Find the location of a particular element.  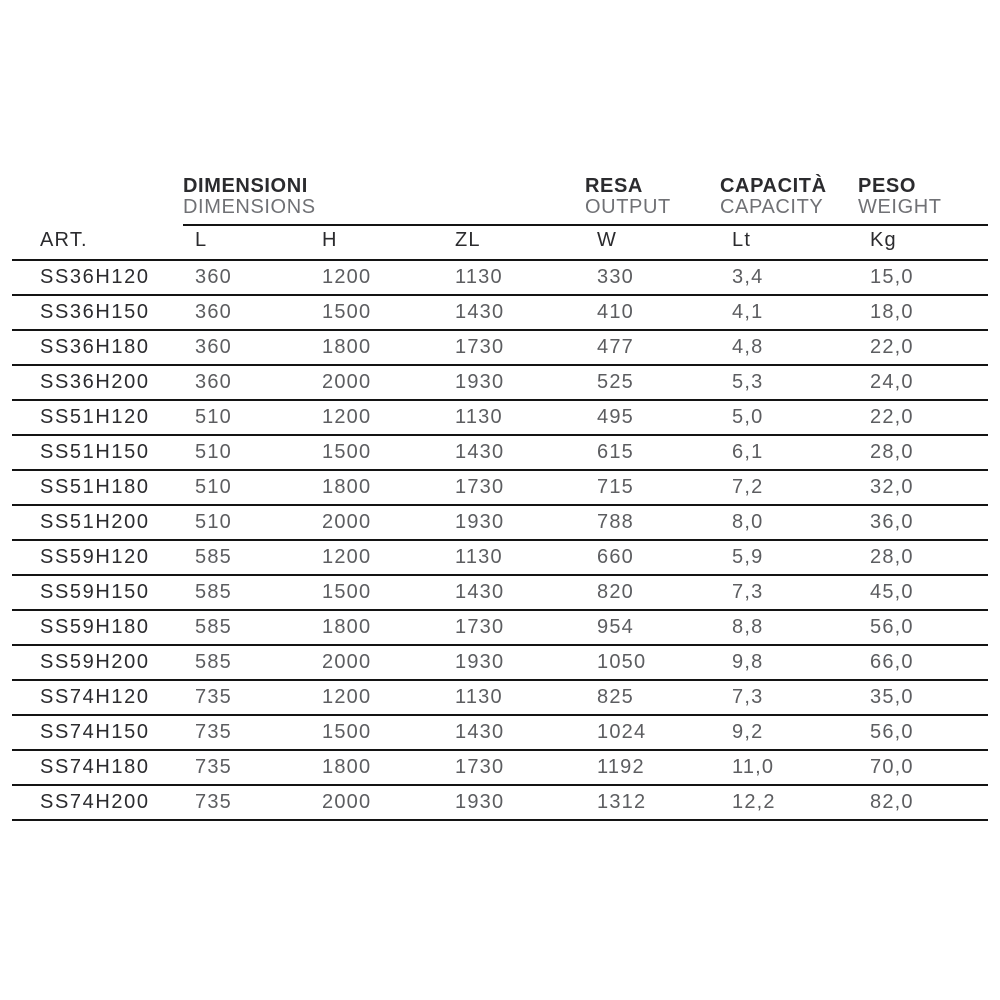

value-cell: 1024 is located at coordinates (652, 733).